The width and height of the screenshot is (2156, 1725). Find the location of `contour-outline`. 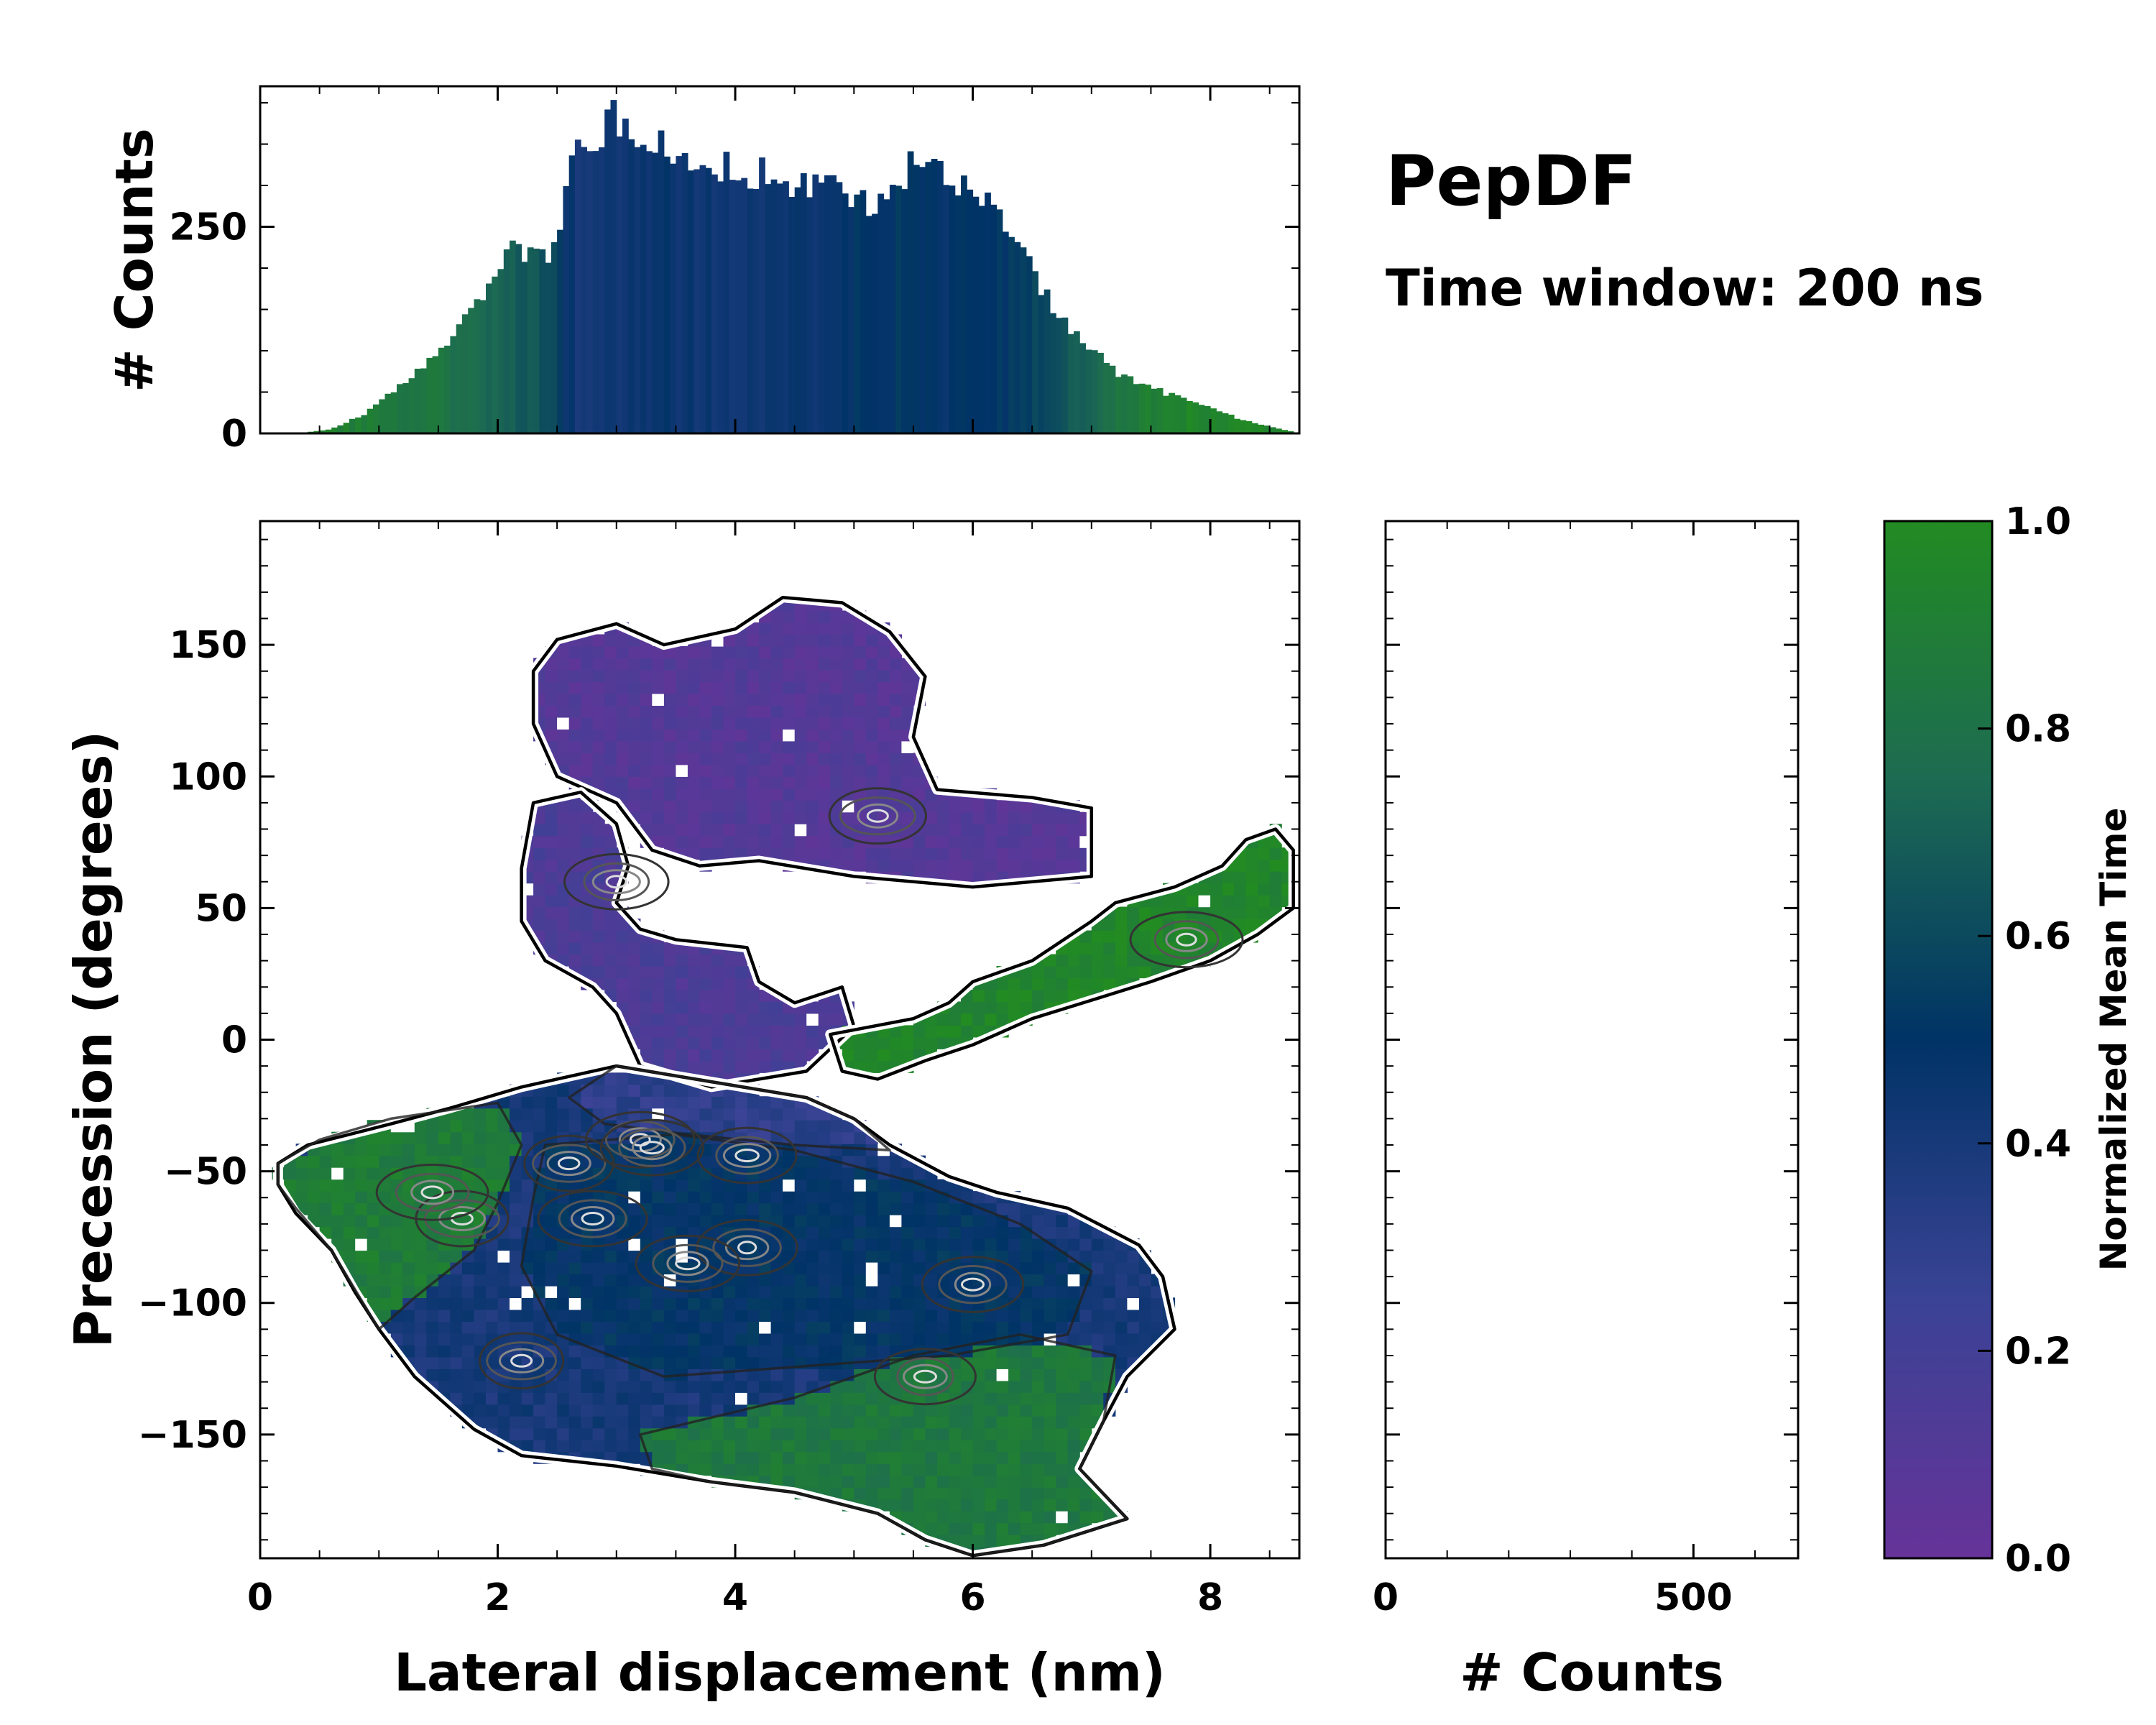

contour-outline is located at coordinates (1061, 954).